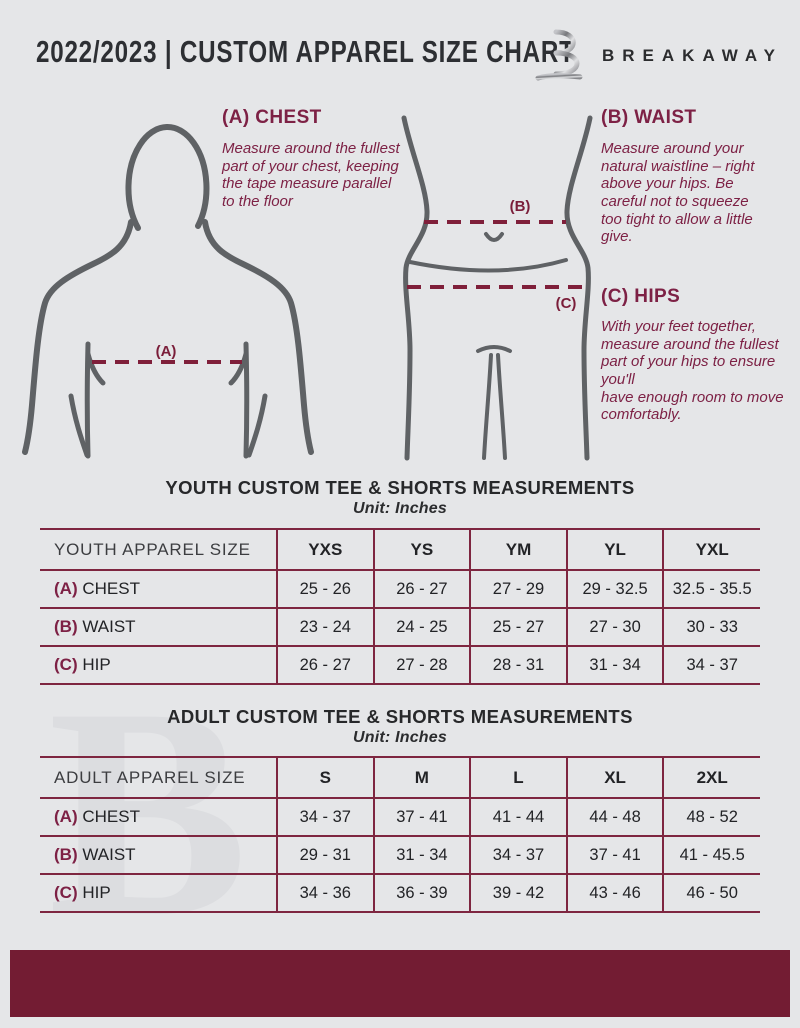 This screenshot has height=1028, width=800. I want to click on waist-hips-figure-illustration: (B) (C), so click(497, 288).